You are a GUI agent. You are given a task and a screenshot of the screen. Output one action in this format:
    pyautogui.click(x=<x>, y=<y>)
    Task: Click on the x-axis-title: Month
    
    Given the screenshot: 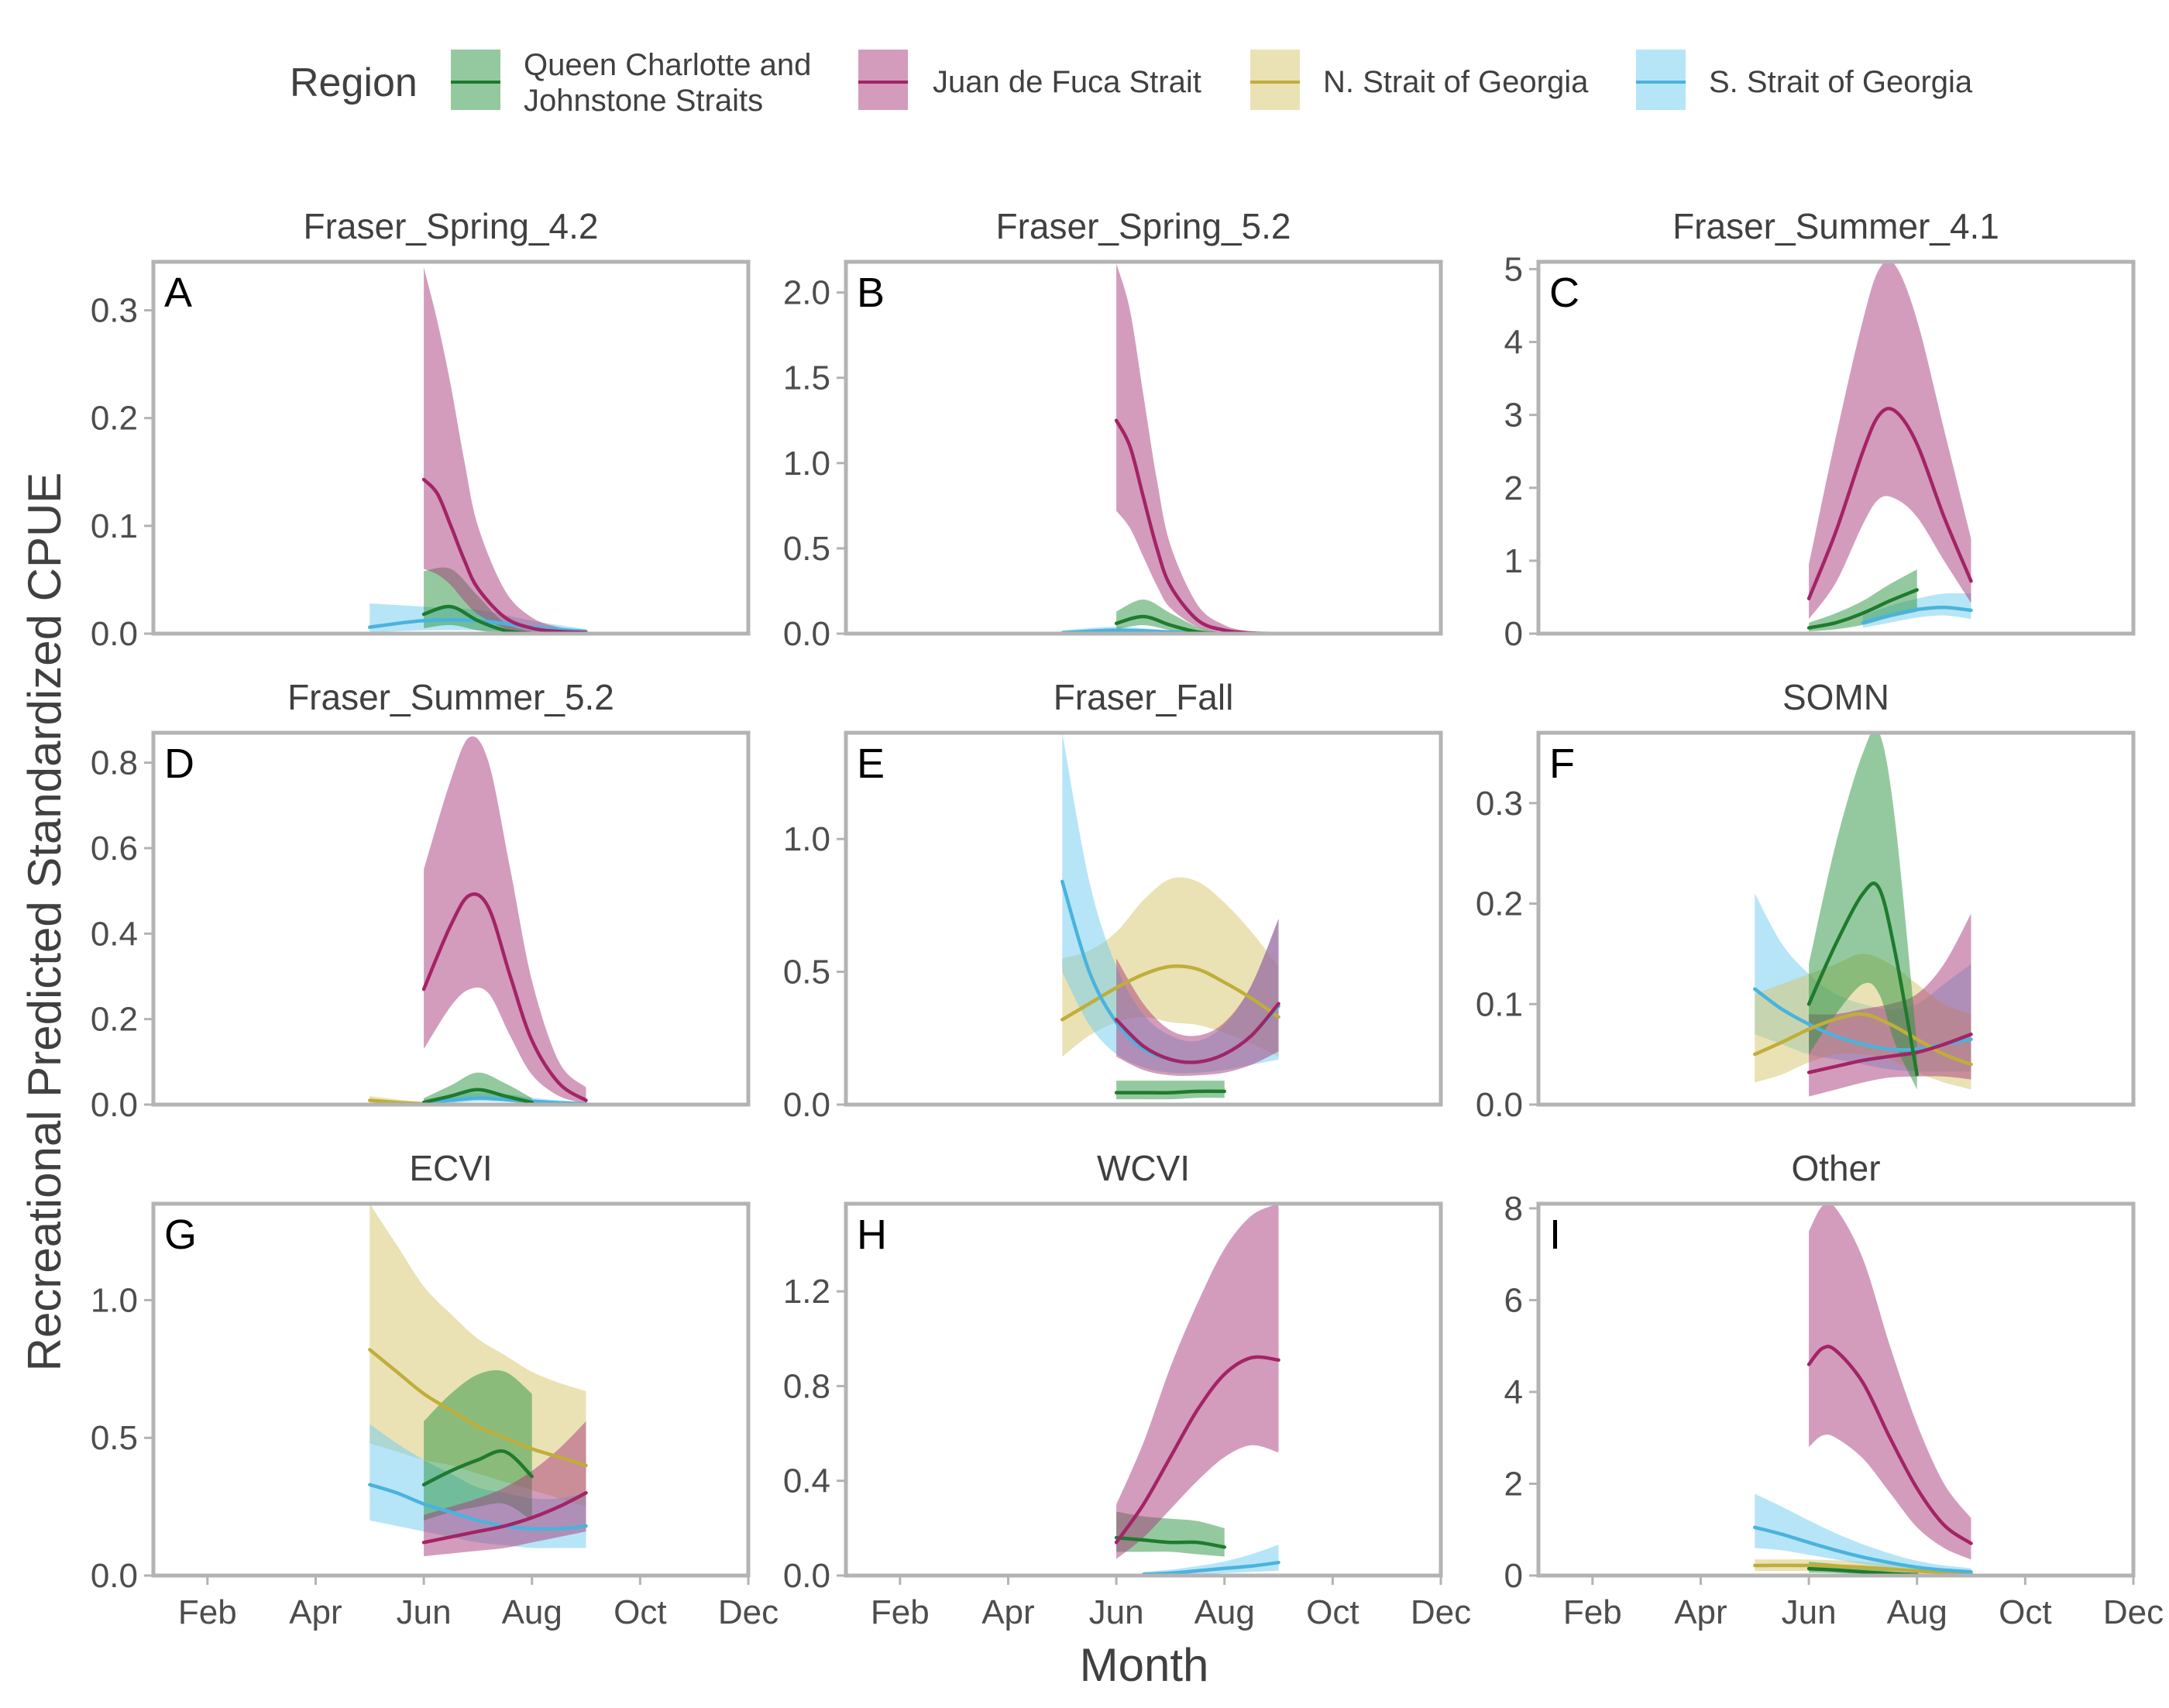 What is the action you would take?
    pyautogui.click(x=1145, y=1665)
    